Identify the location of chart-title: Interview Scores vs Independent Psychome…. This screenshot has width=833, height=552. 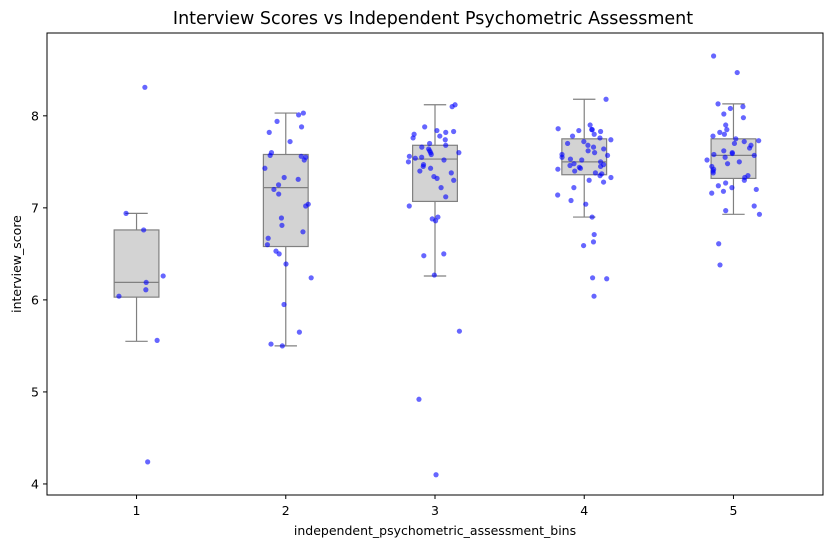
(433, 19).